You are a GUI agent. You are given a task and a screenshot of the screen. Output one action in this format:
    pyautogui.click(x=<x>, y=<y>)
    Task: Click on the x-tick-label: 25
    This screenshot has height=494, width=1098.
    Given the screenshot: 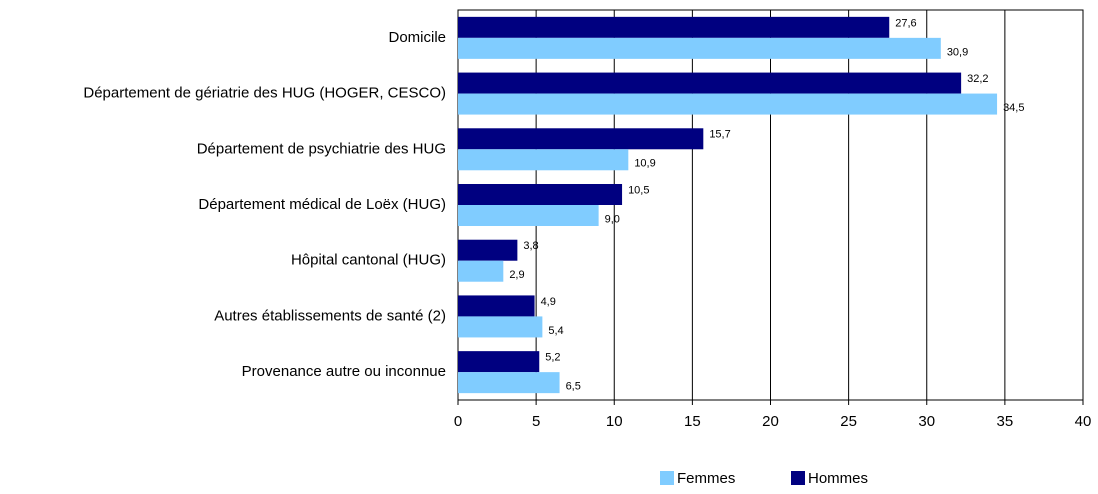 What is the action you would take?
    pyautogui.click(x=848, y=421)
    